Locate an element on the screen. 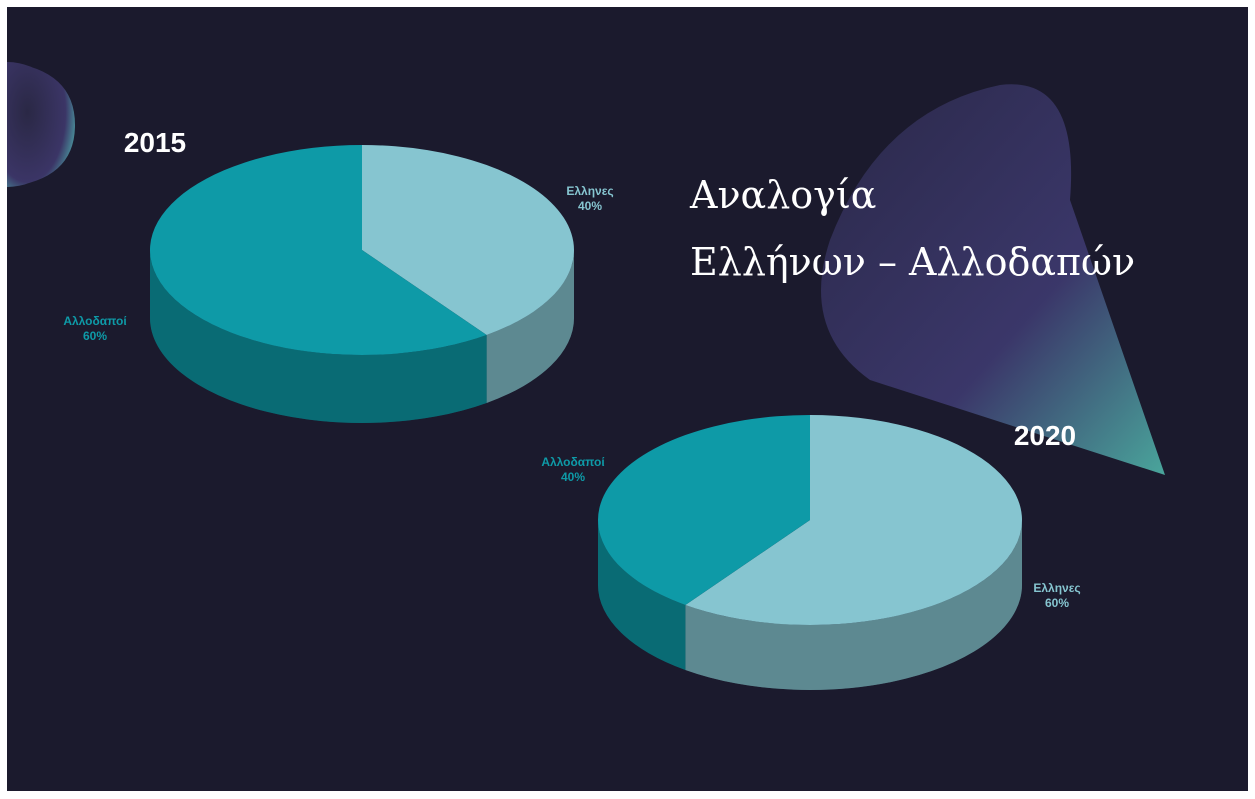 The height and width of the screenshot is (799, 1255). decor-sphere is located at coordinates (41, 124).